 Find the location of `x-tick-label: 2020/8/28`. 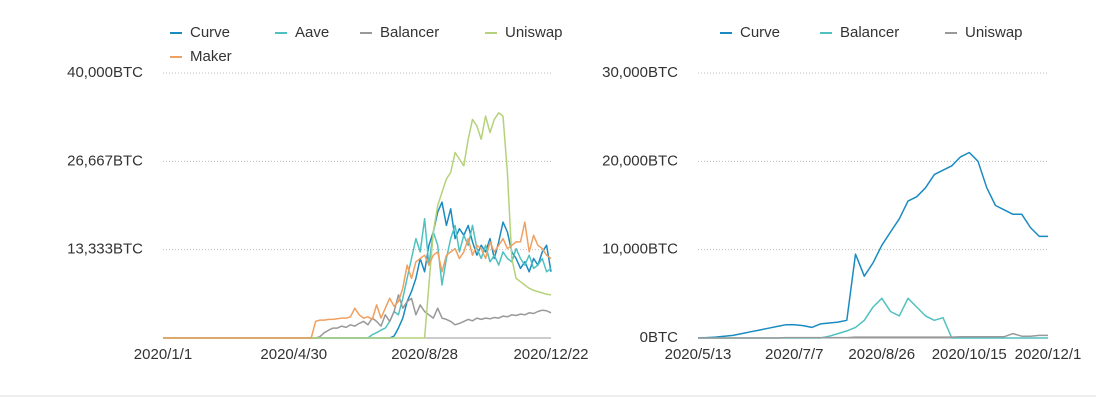

x-tick-label: 2020/8/28 is located at coordinates (424, 354).